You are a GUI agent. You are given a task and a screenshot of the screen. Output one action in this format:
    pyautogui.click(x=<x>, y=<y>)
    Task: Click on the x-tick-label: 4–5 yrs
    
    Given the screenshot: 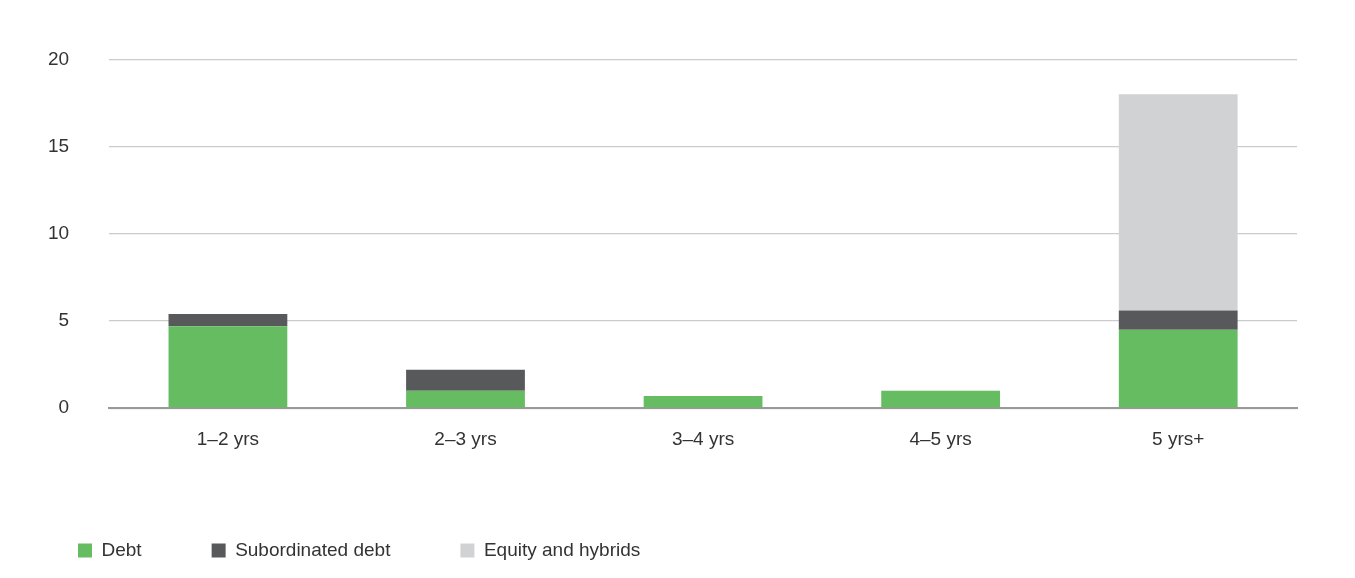 What is the action you would take?
    pyautogui.click(x=940, y=438)
    